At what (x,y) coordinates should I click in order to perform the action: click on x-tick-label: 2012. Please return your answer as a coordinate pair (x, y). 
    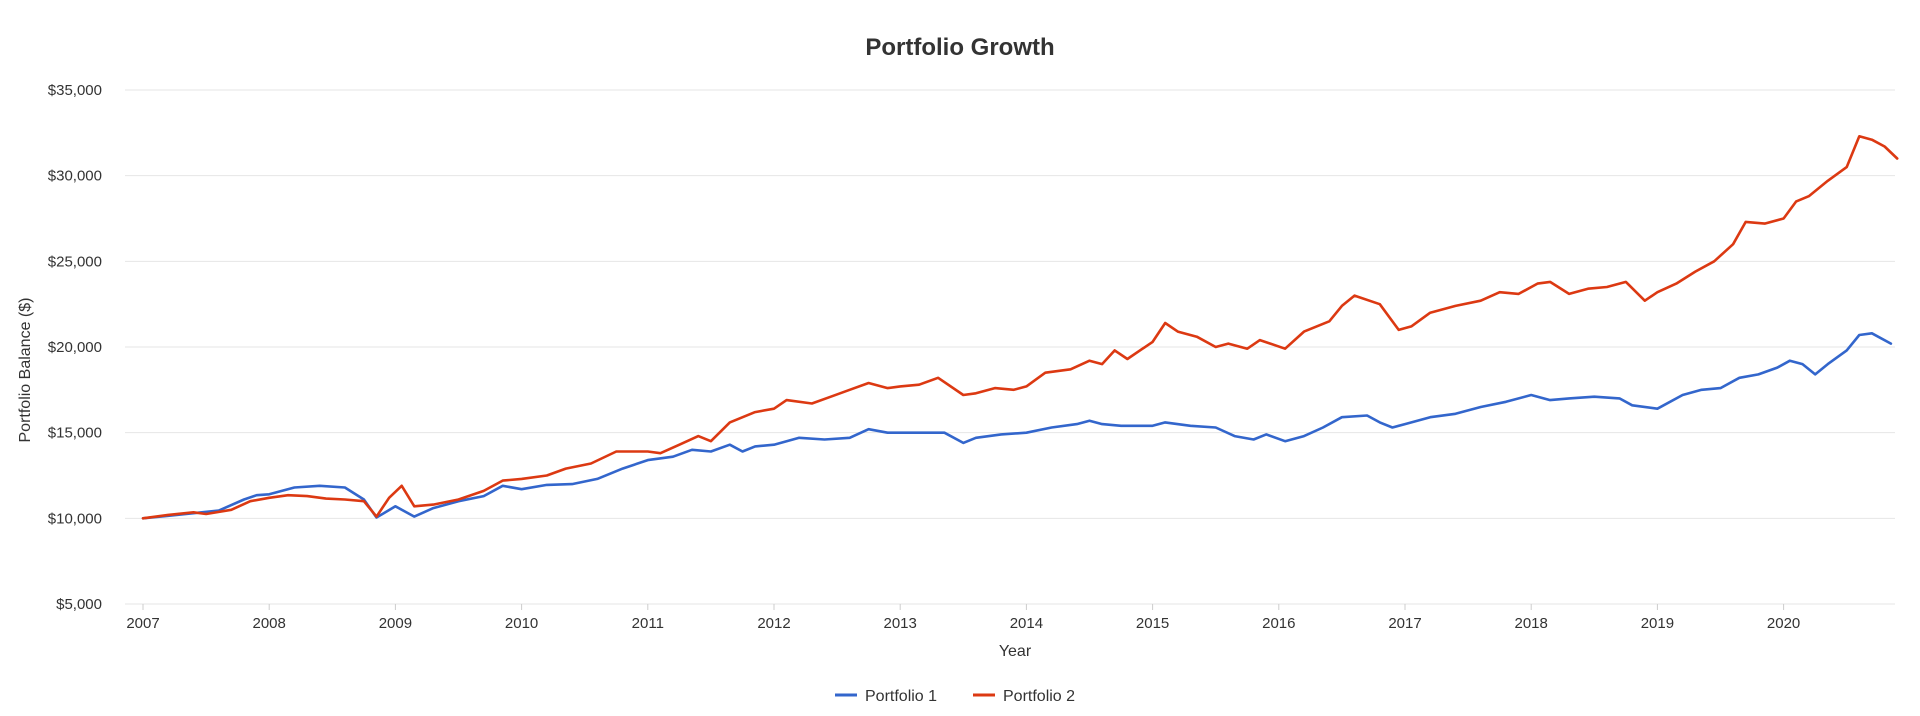
    Looking at the image, I should click on (773, 623).